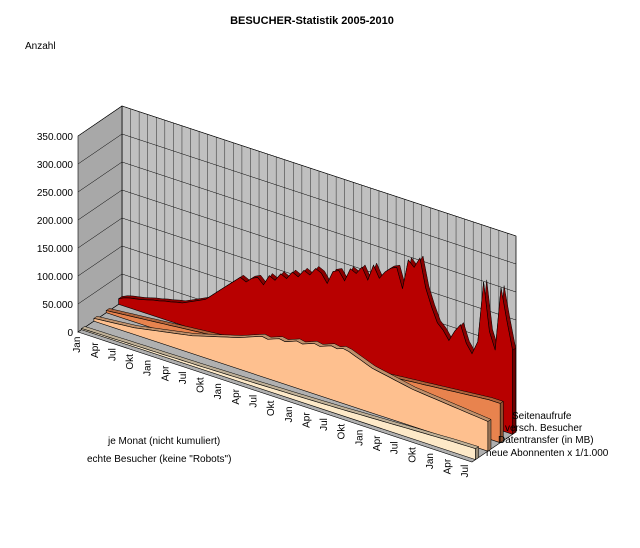 The width and height of the screenshot is (640, 548). I want to click on y-tick-label: 200.000, so click(55, 221).